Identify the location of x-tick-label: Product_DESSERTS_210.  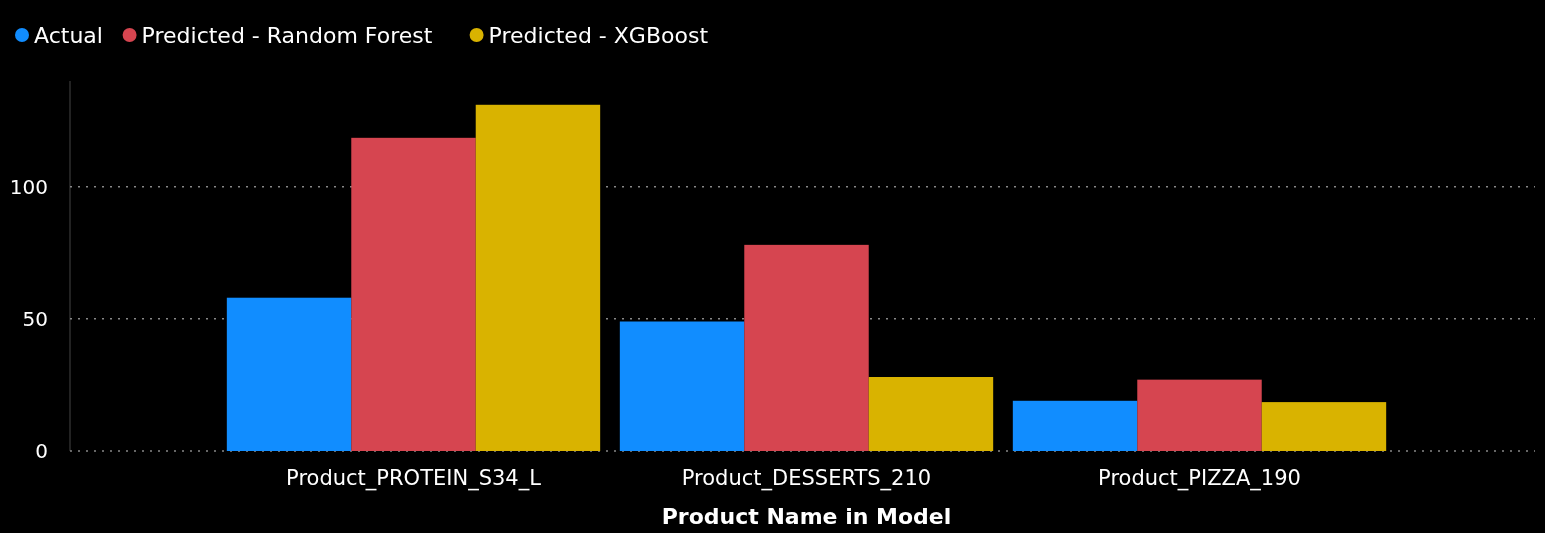
(806, 478).